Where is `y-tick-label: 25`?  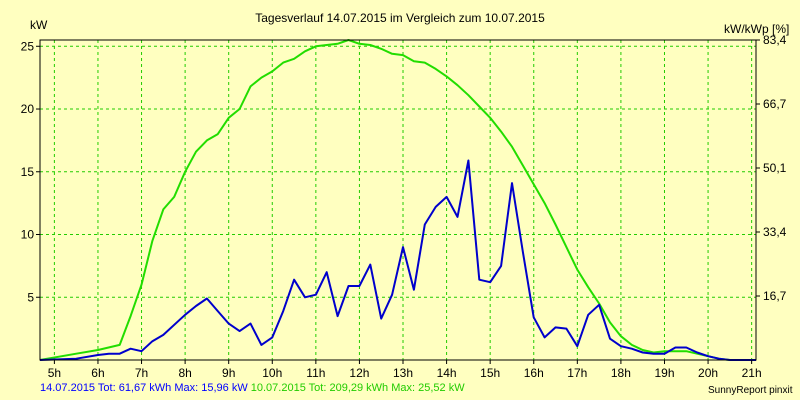
y-tick-label: 25 is located at coordinates (28, 46).